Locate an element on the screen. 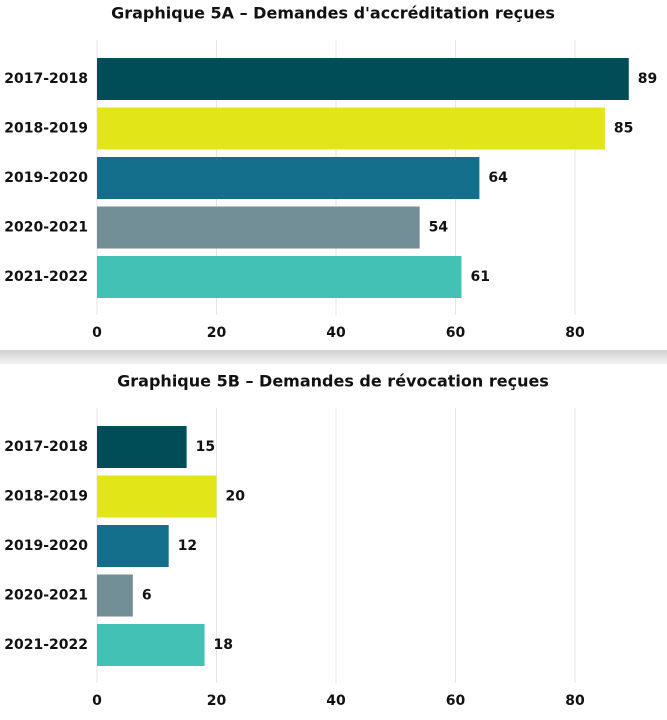 The image size is (667, 720). value-label: 18 is located at coordinates (223, 645).